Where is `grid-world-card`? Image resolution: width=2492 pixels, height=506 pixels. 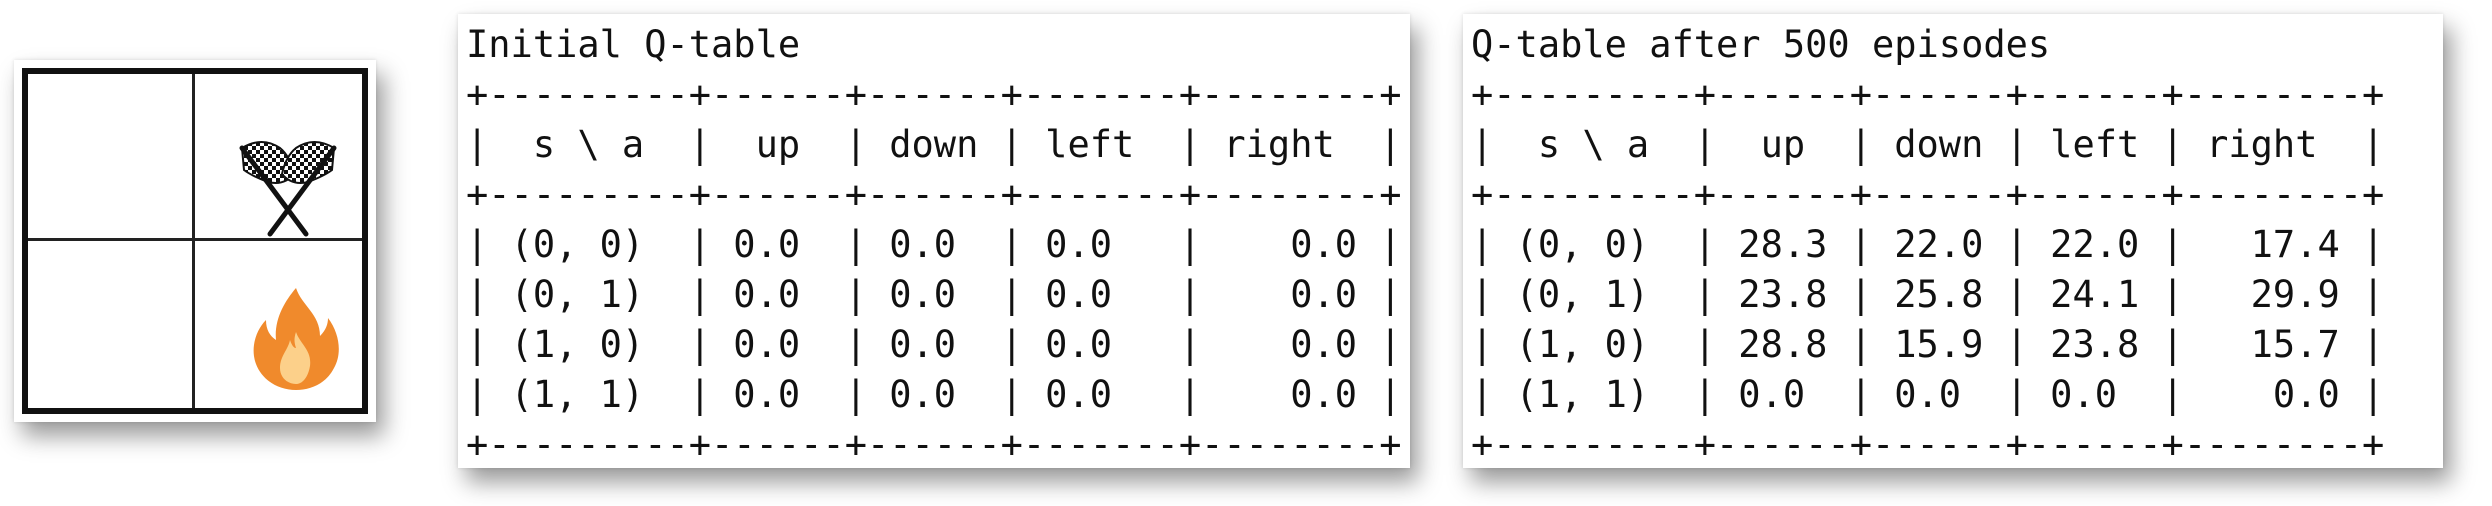 grid-world-card is located at coordinates (195, 241).